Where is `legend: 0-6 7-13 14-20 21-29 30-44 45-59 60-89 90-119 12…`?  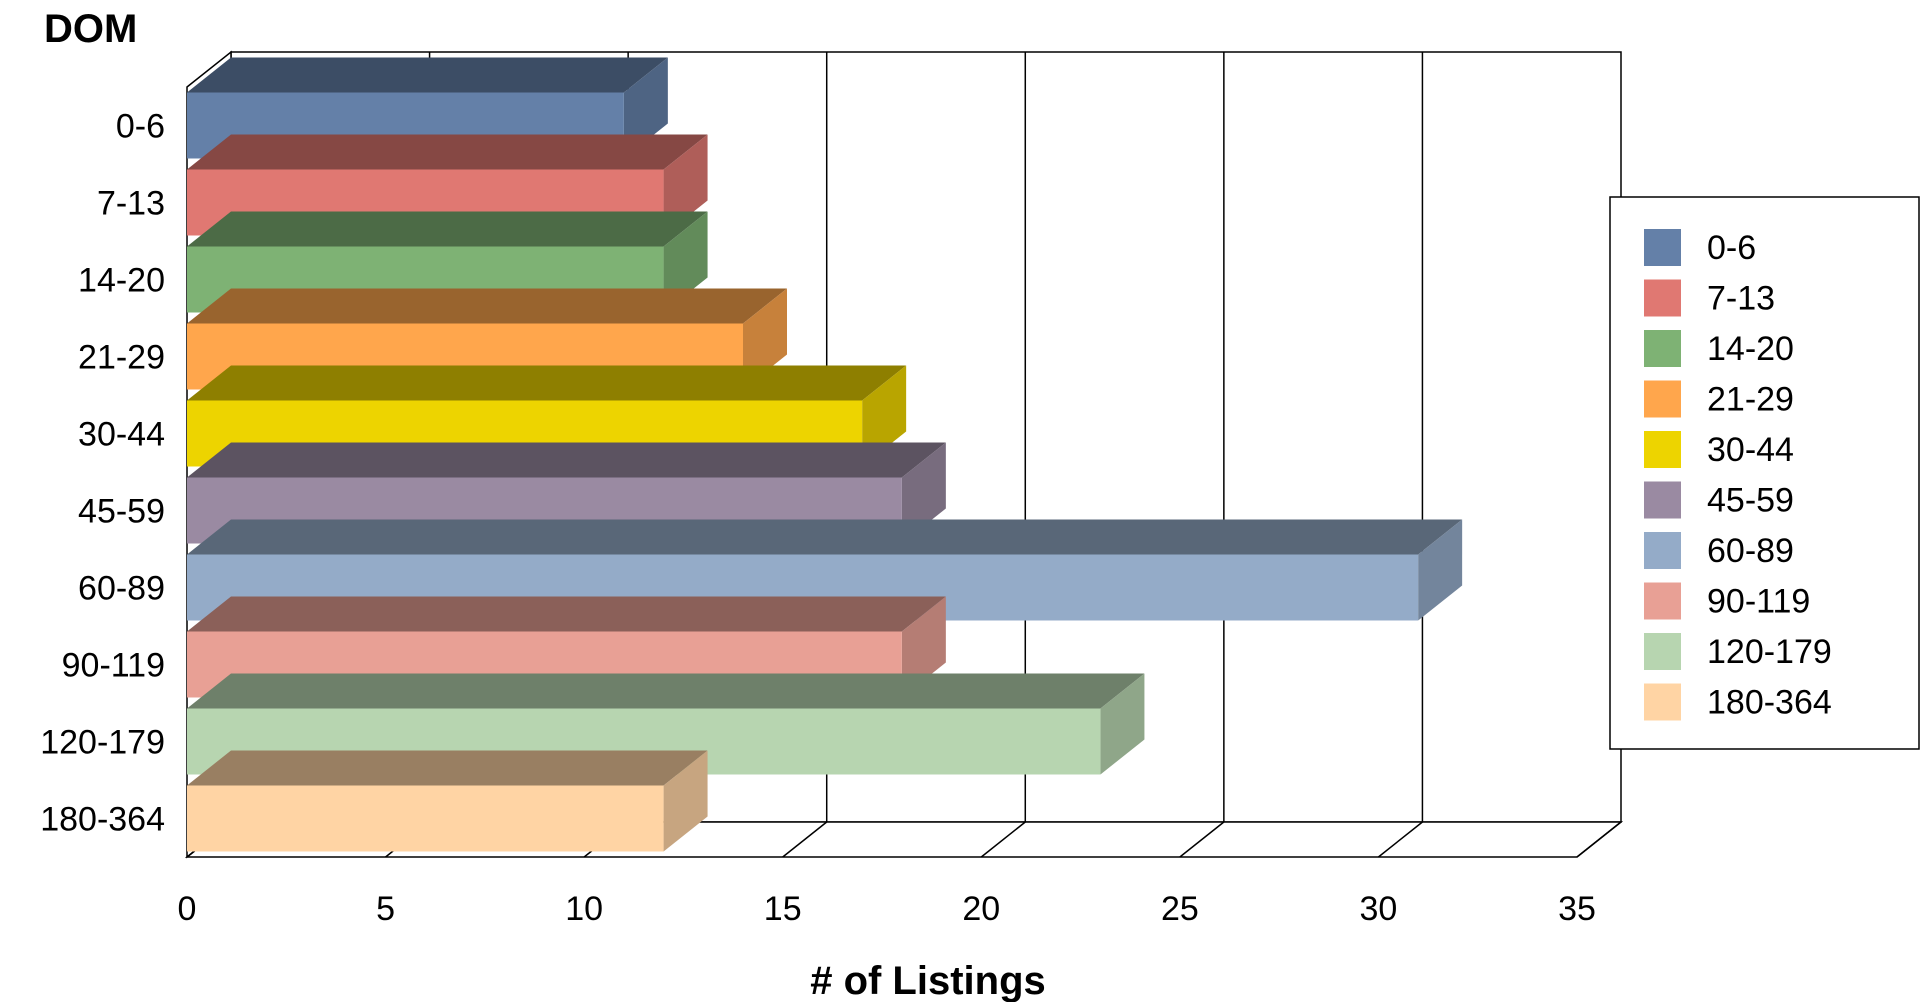 legend: 0-6 7-13 14-20 21-29 30-44 45-59 60-89 90-119 12… is located at coordinates (1764, 473).